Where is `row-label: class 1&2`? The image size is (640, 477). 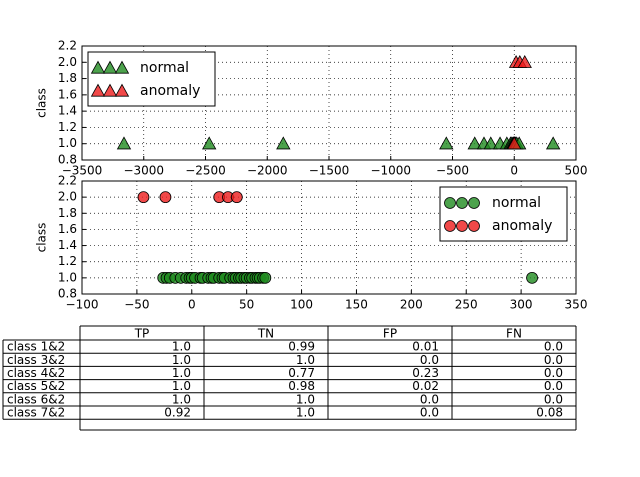 row-label: class 1&2 is located at coordinates (36, 347).